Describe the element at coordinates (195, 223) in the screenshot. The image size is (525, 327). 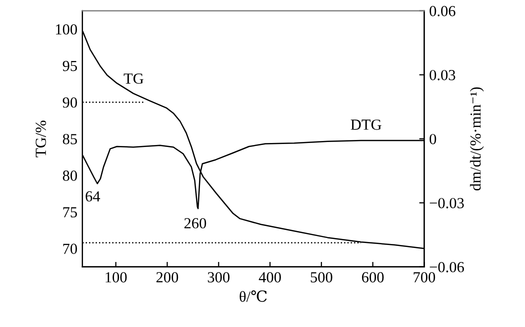
I see `annotation: 260` at that location.